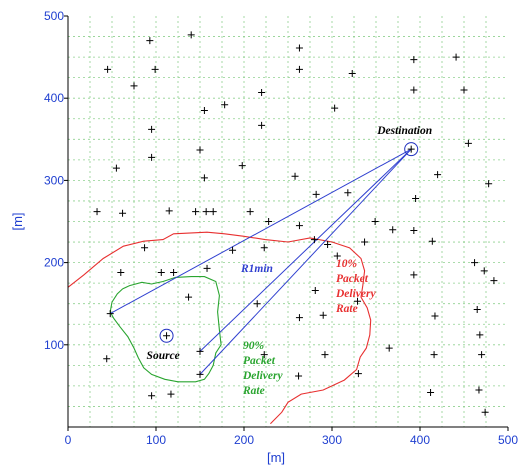 This screenshot has width=526, height=470. I want to click on source-label: Source, so click(163, 356).